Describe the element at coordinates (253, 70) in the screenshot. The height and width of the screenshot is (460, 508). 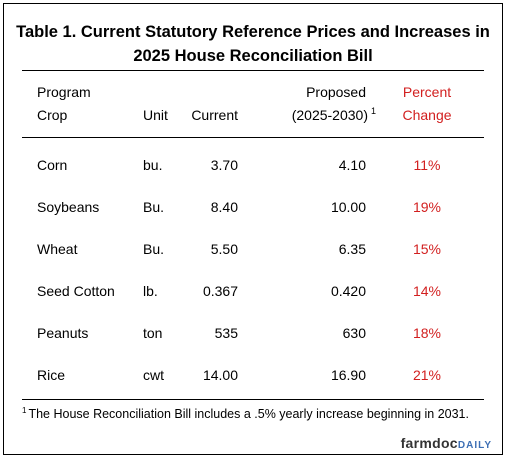
I see `top-rule` at that location.